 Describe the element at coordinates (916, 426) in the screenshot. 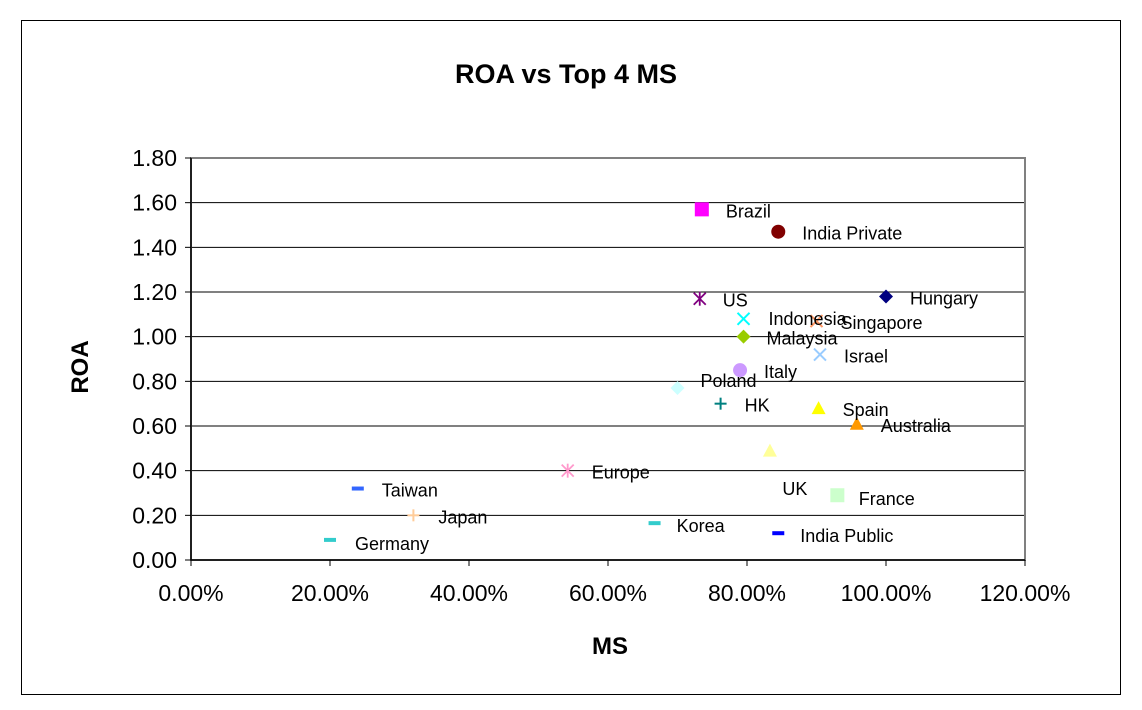

I see `australia-label: Australia` at that location.